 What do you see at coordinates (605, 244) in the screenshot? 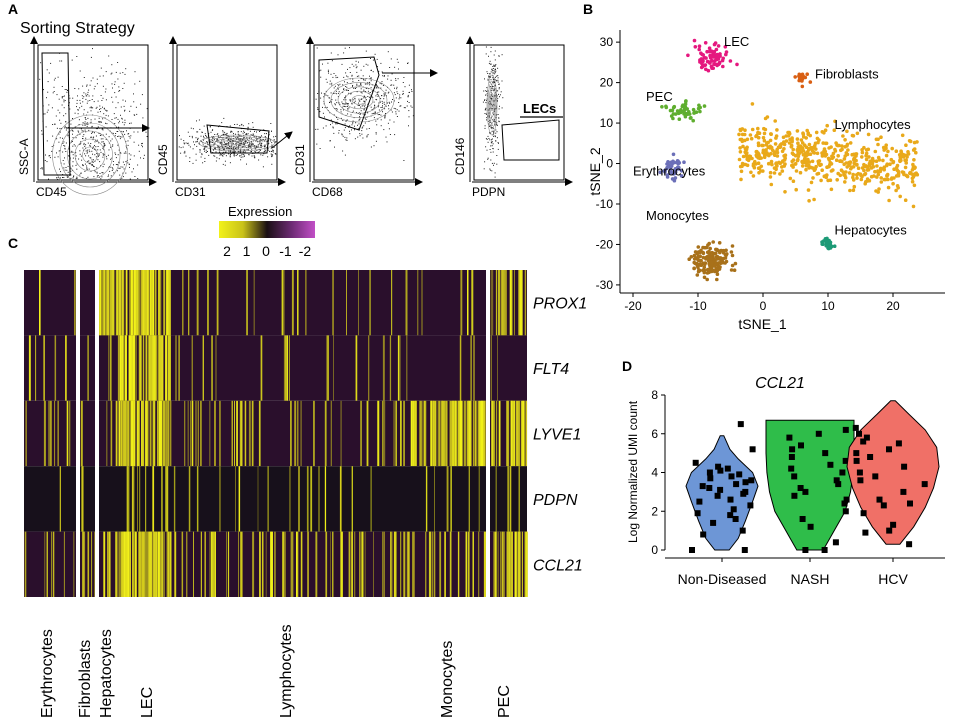
I see `tsne-y-tick-label: -20` at bounding box center [605, 244].